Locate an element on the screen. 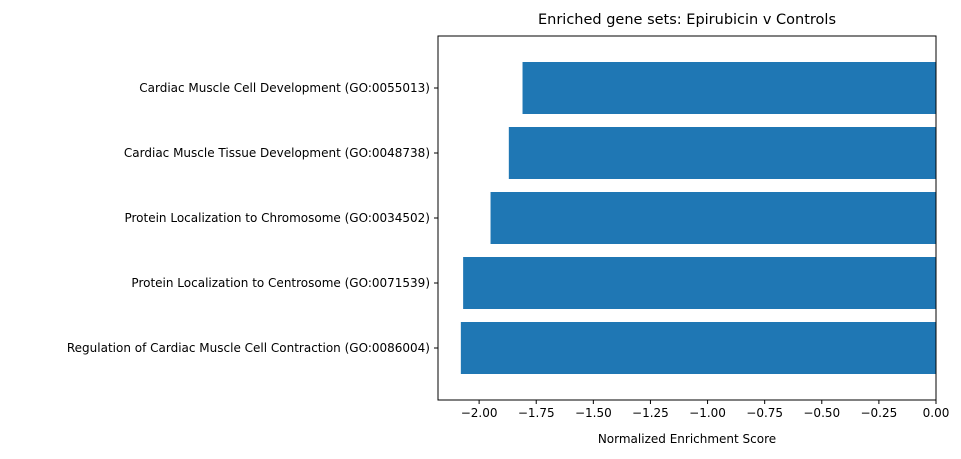 This screenshot has height=459, width=961. x-tick-label-7: −0.25 is located at coordinates (878, 413).